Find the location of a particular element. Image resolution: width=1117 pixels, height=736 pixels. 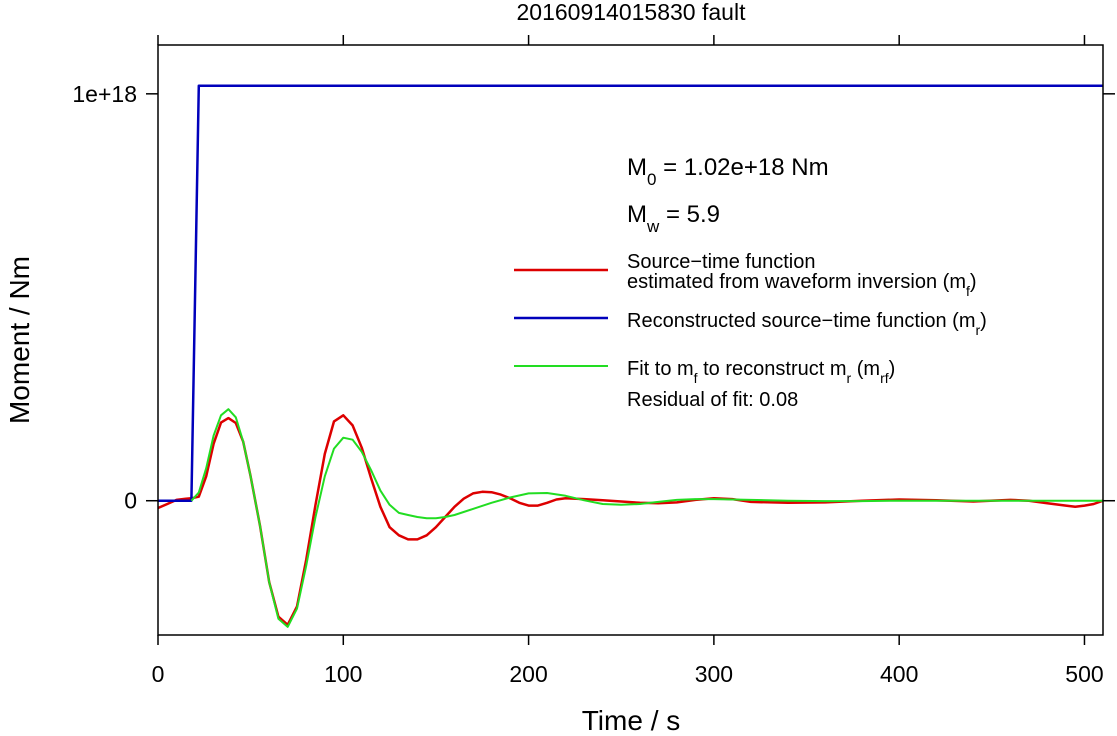

y-tick-label: 0 is located at coordinates (130, 501).